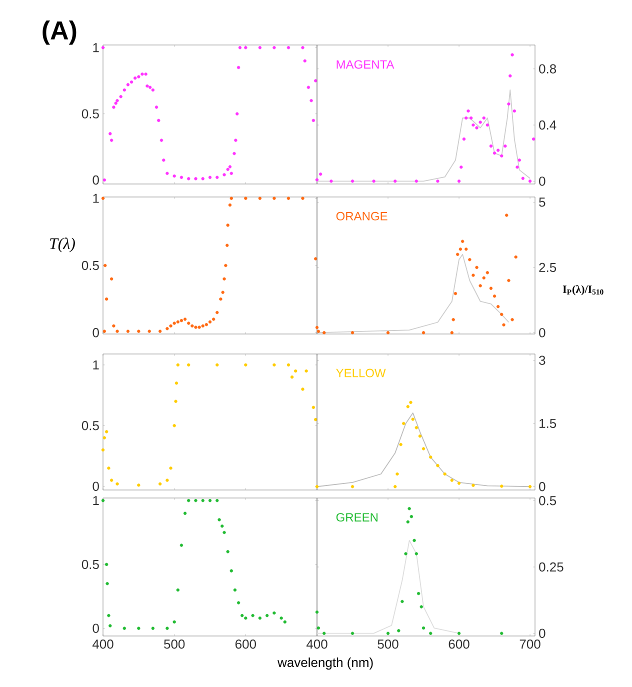  Describe the element at coordinates (547, 69) in the screenshot. I see `y-tick-label: 0.8` at that location.